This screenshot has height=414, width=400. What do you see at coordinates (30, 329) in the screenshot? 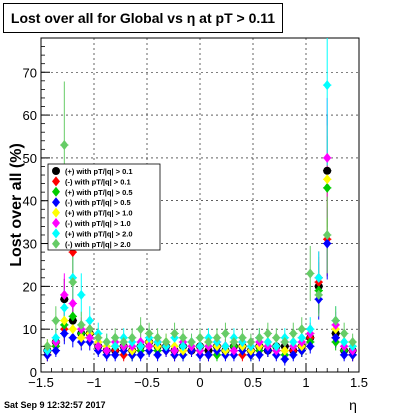
I see `y-tick-label: 10` at bounding box center [30, 329].